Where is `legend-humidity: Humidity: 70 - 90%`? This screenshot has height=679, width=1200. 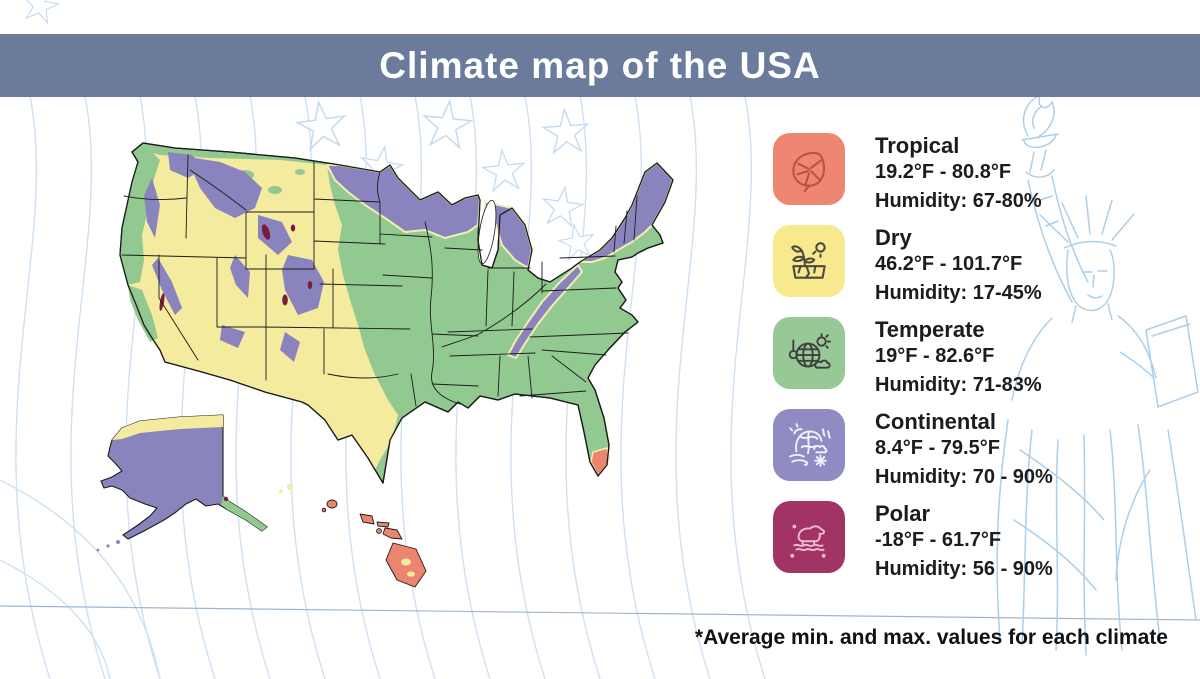 legend-humidity: Humidity: 70 - 90% is located at coordinates (964, 477).